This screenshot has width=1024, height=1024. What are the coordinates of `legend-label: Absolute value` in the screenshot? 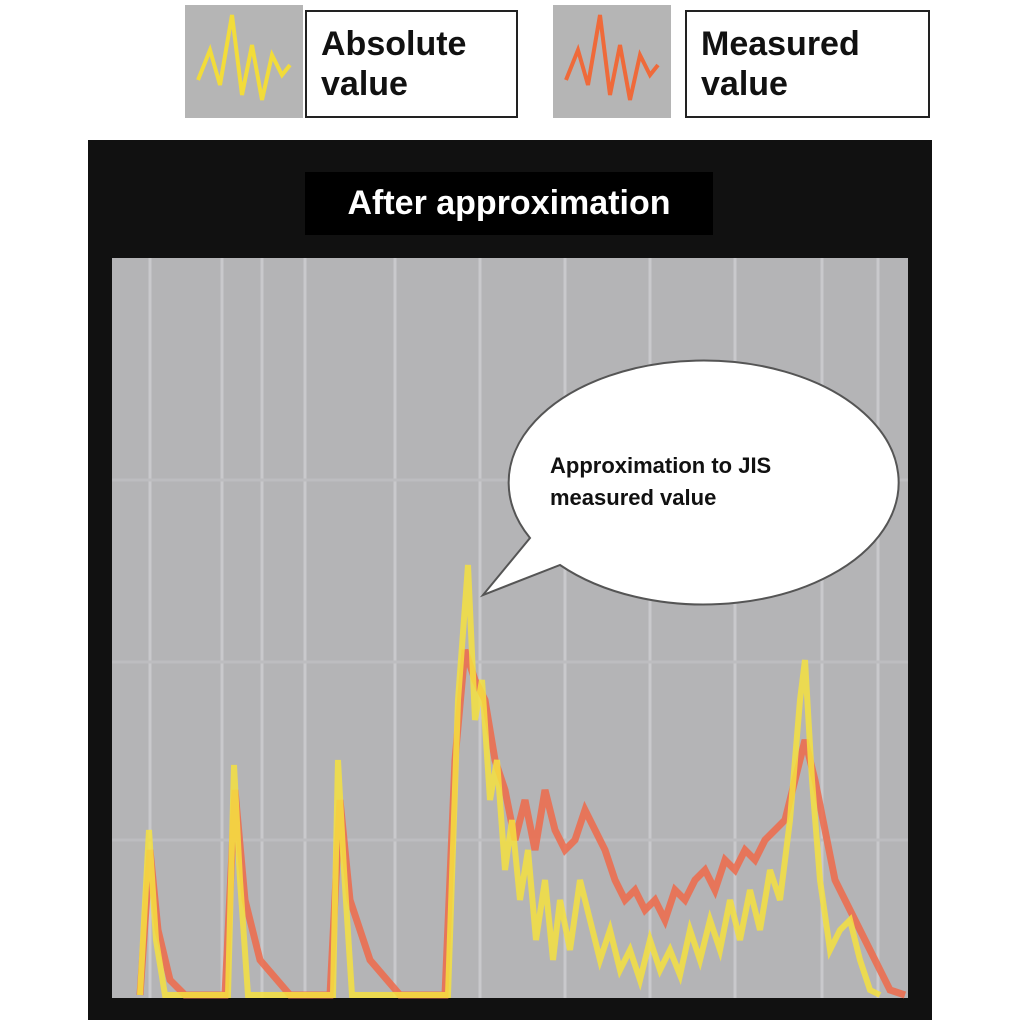 It's located at (411, 64).